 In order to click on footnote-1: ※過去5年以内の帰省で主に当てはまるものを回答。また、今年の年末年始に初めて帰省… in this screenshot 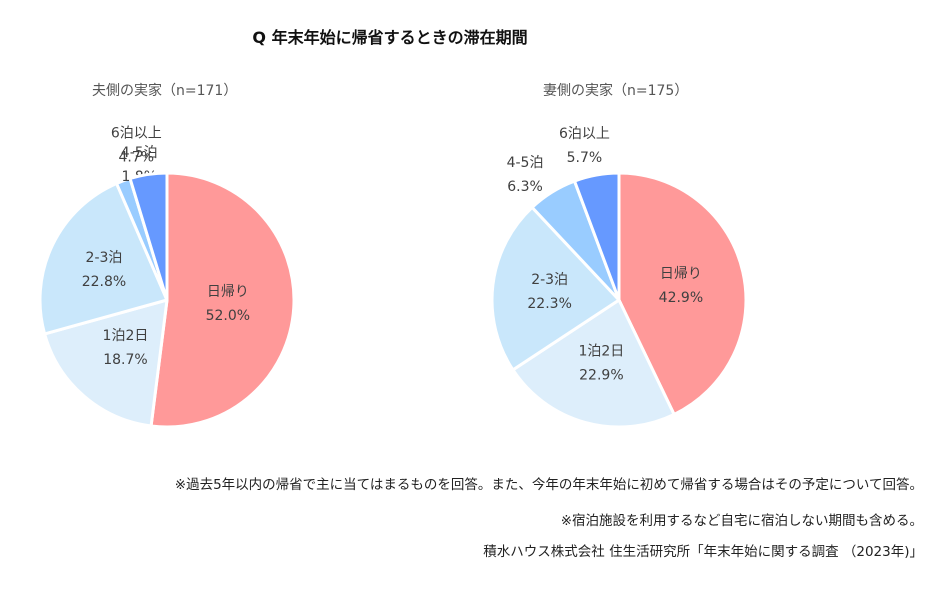, I will do `click(548, 485)`.